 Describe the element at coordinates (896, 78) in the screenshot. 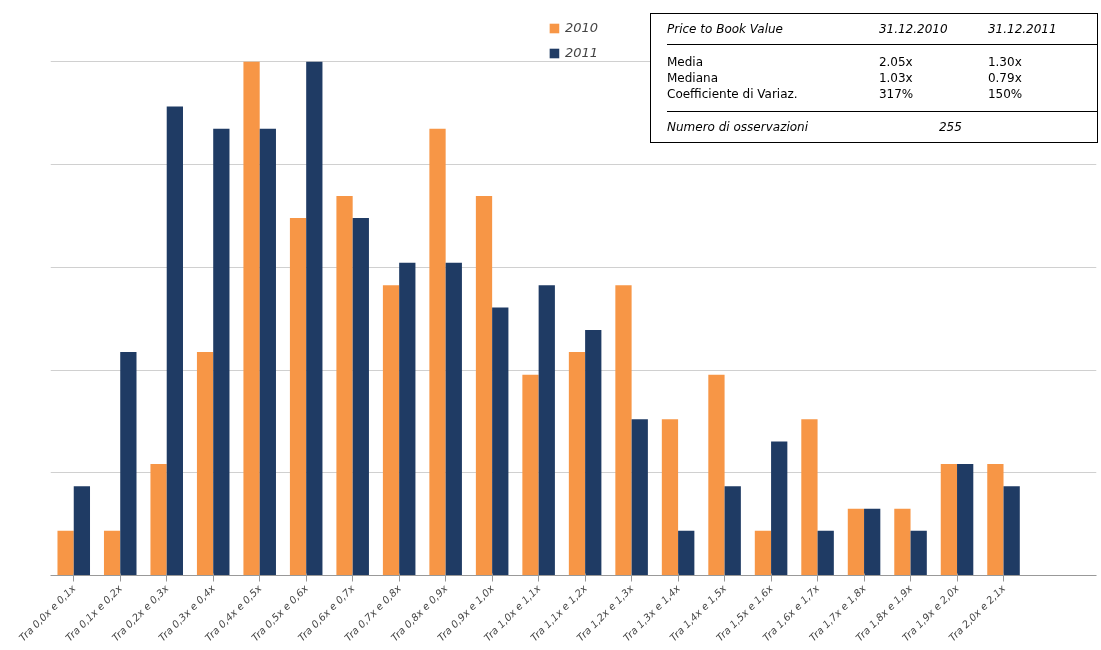

I see `annotation: 1.03x` at that location.